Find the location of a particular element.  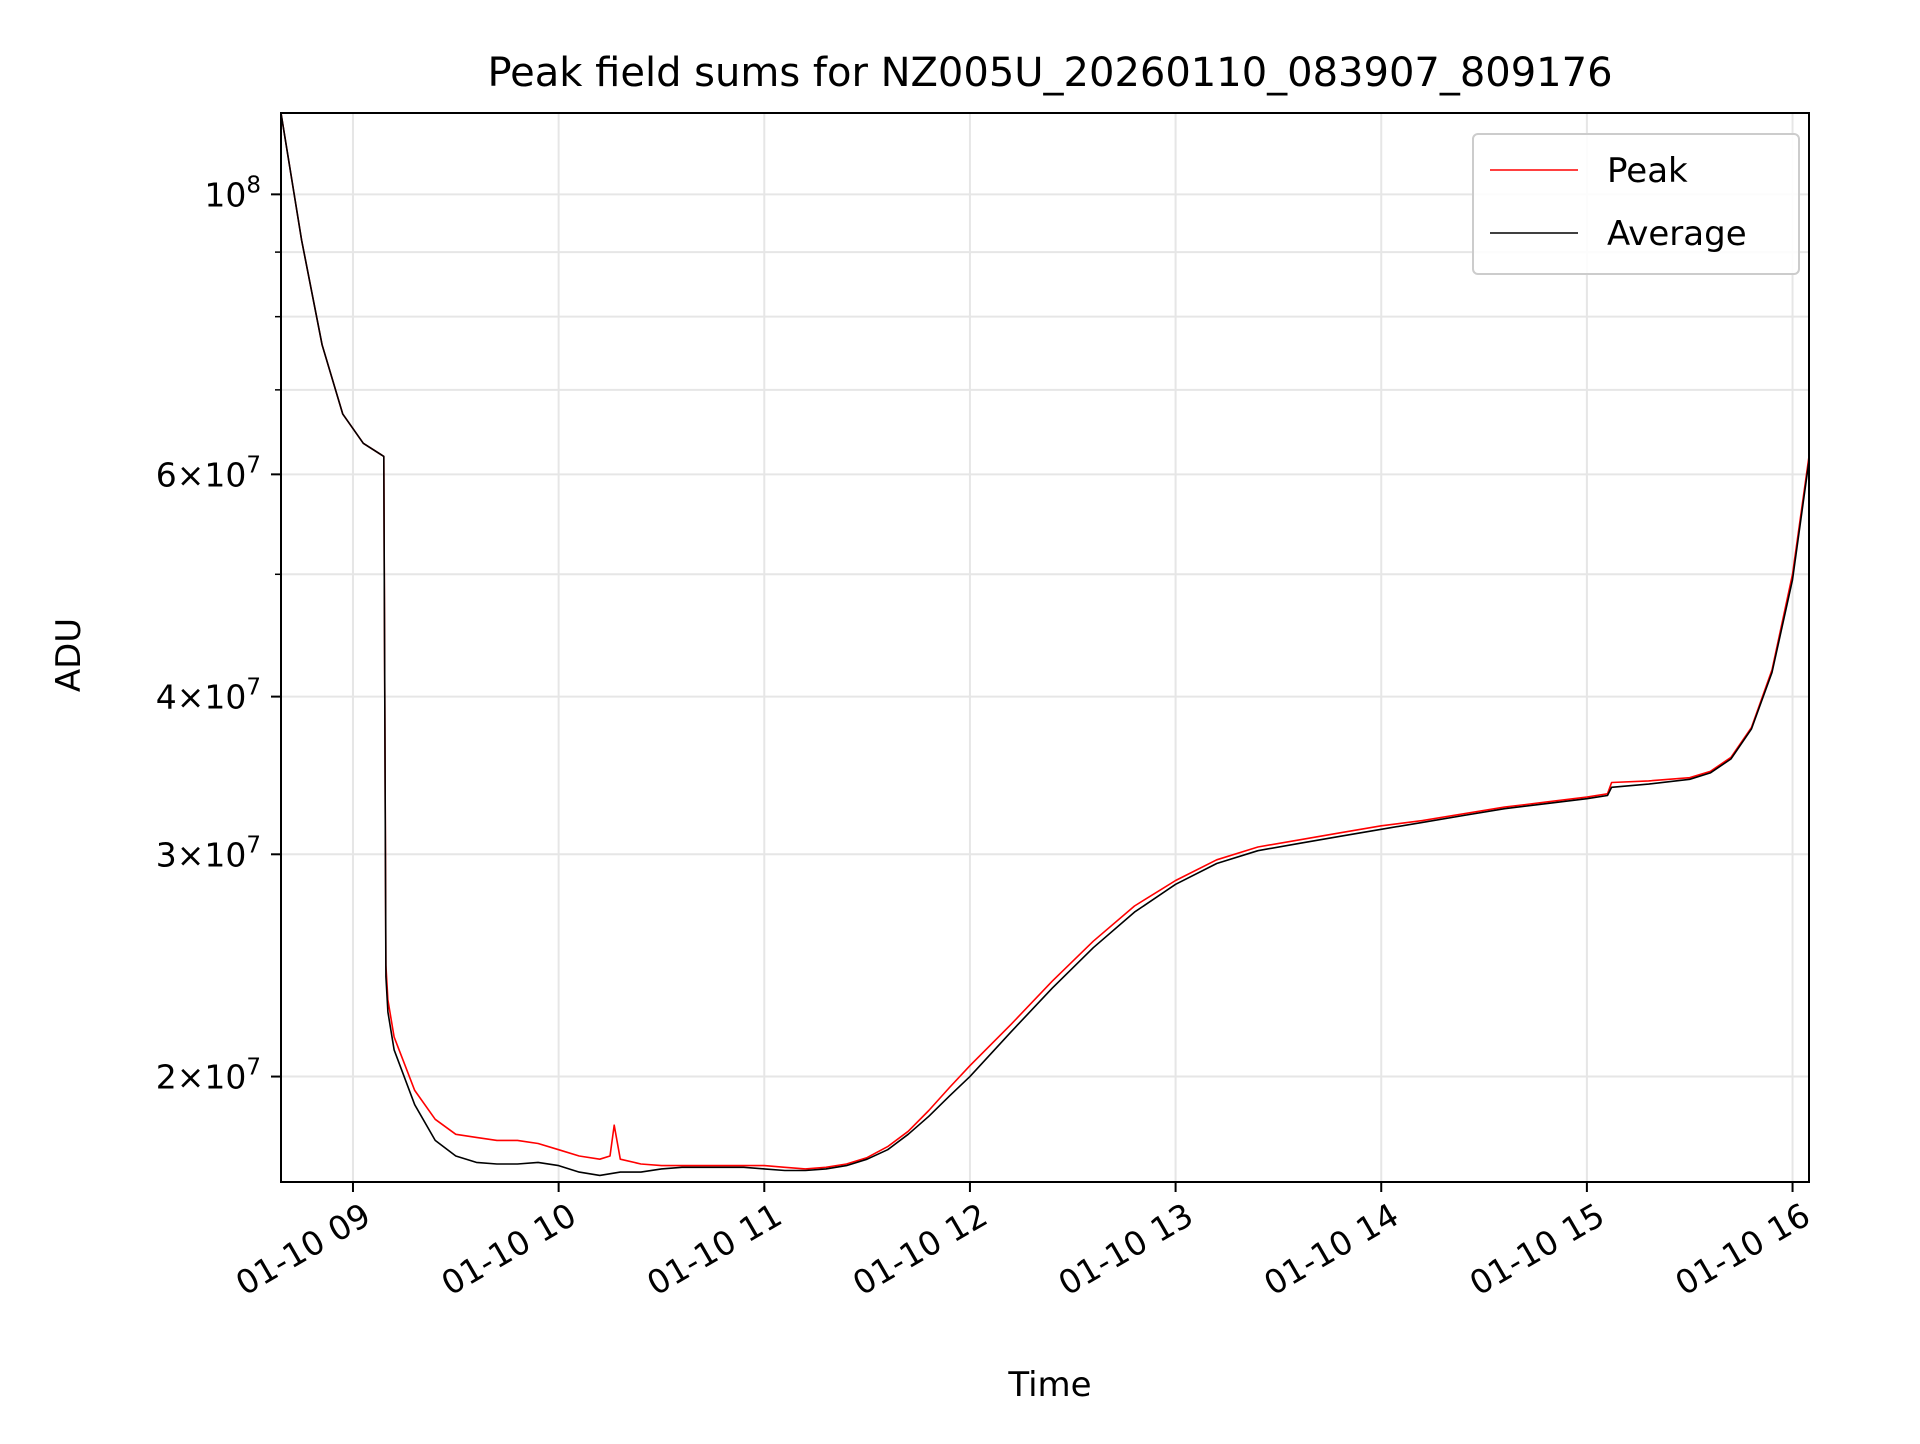

legend-box is located at coordinates (1636, 204).